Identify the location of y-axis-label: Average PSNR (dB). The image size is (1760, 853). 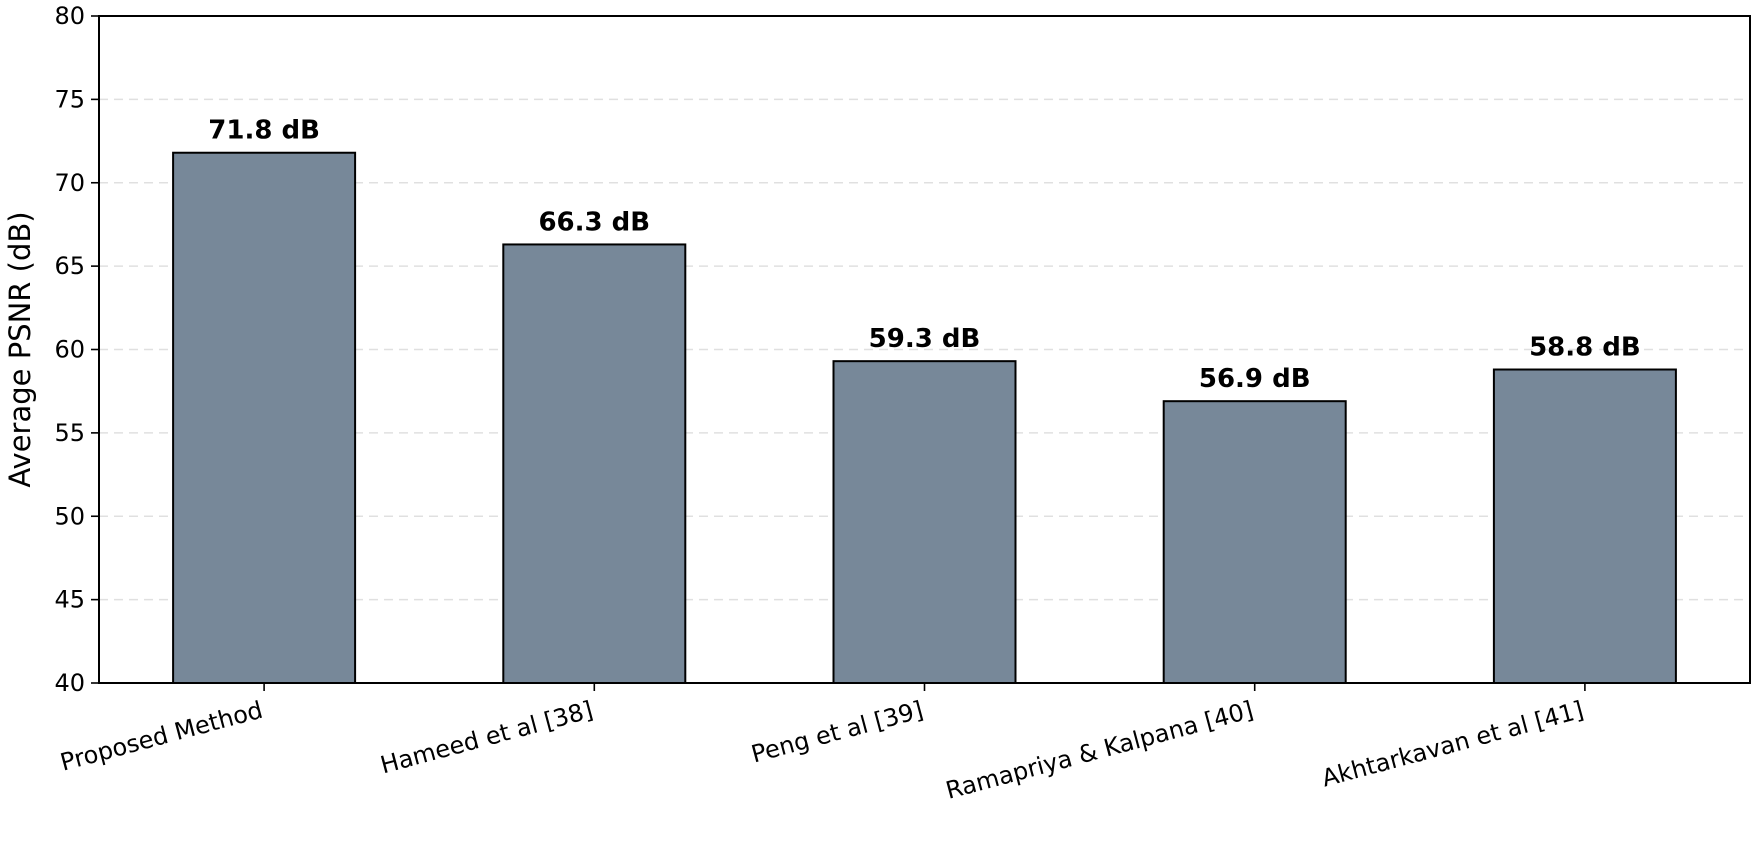
(20, 349).